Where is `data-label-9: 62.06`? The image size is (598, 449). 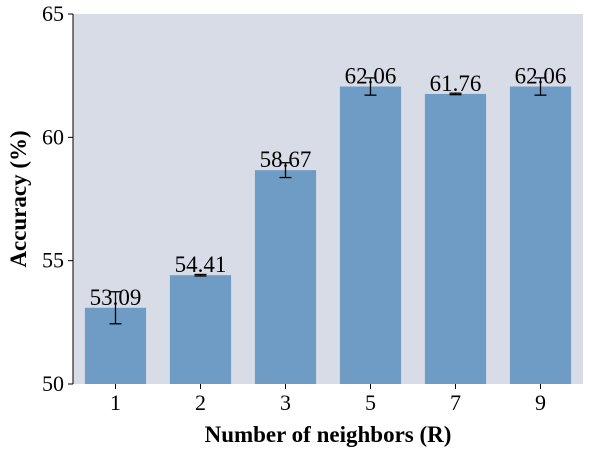 data-label-9: 62.06 is located at coordinates (541, 76).